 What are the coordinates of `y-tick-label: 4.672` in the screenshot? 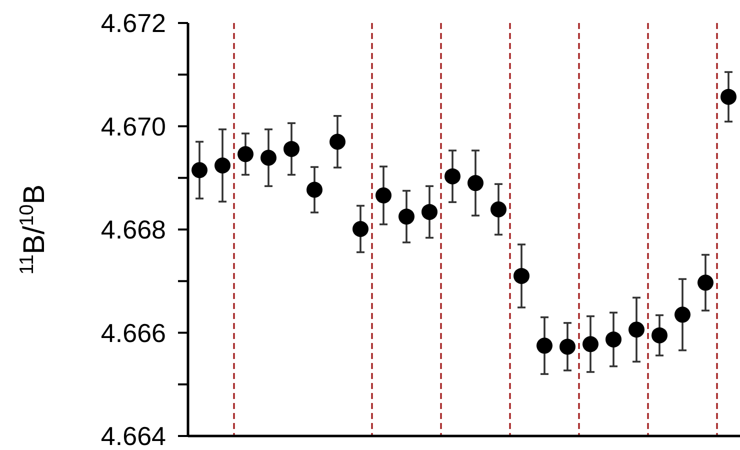 It's located at (133, 23).